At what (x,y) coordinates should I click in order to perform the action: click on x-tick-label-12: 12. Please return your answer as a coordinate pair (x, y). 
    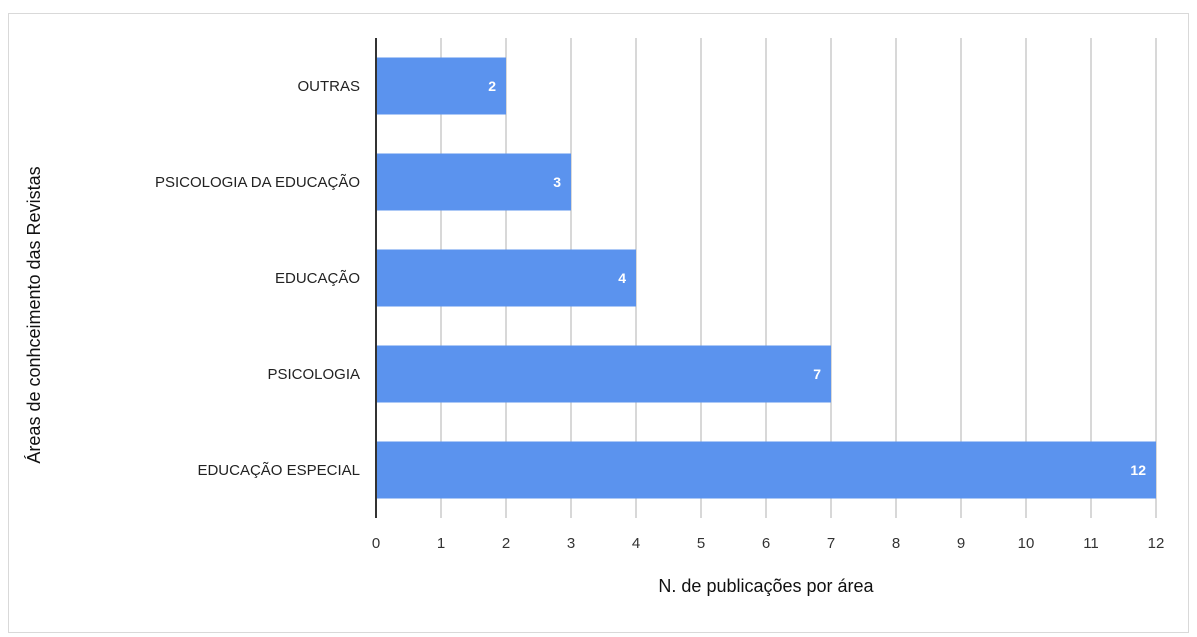
    Looking at the image, I should click on (1156, 543).